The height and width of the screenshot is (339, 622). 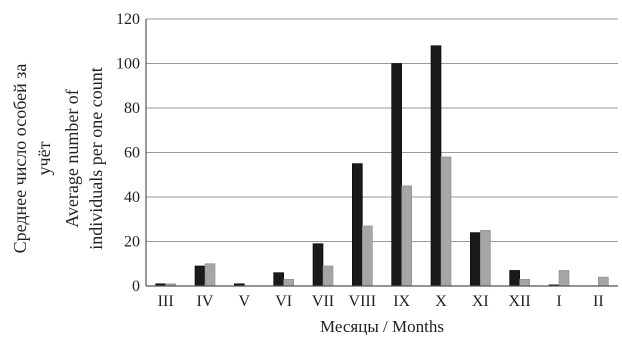 I want to click on bar-series-1-VII, so click(x=318, y=265).